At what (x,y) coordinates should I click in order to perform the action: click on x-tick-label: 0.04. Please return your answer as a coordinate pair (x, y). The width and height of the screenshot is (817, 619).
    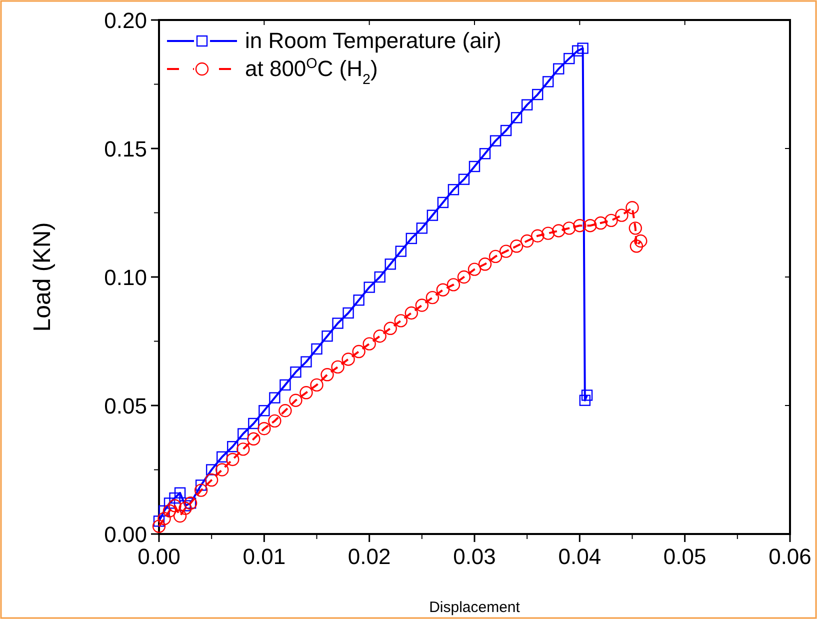
    Looking at the image, I should click on (580, 556).